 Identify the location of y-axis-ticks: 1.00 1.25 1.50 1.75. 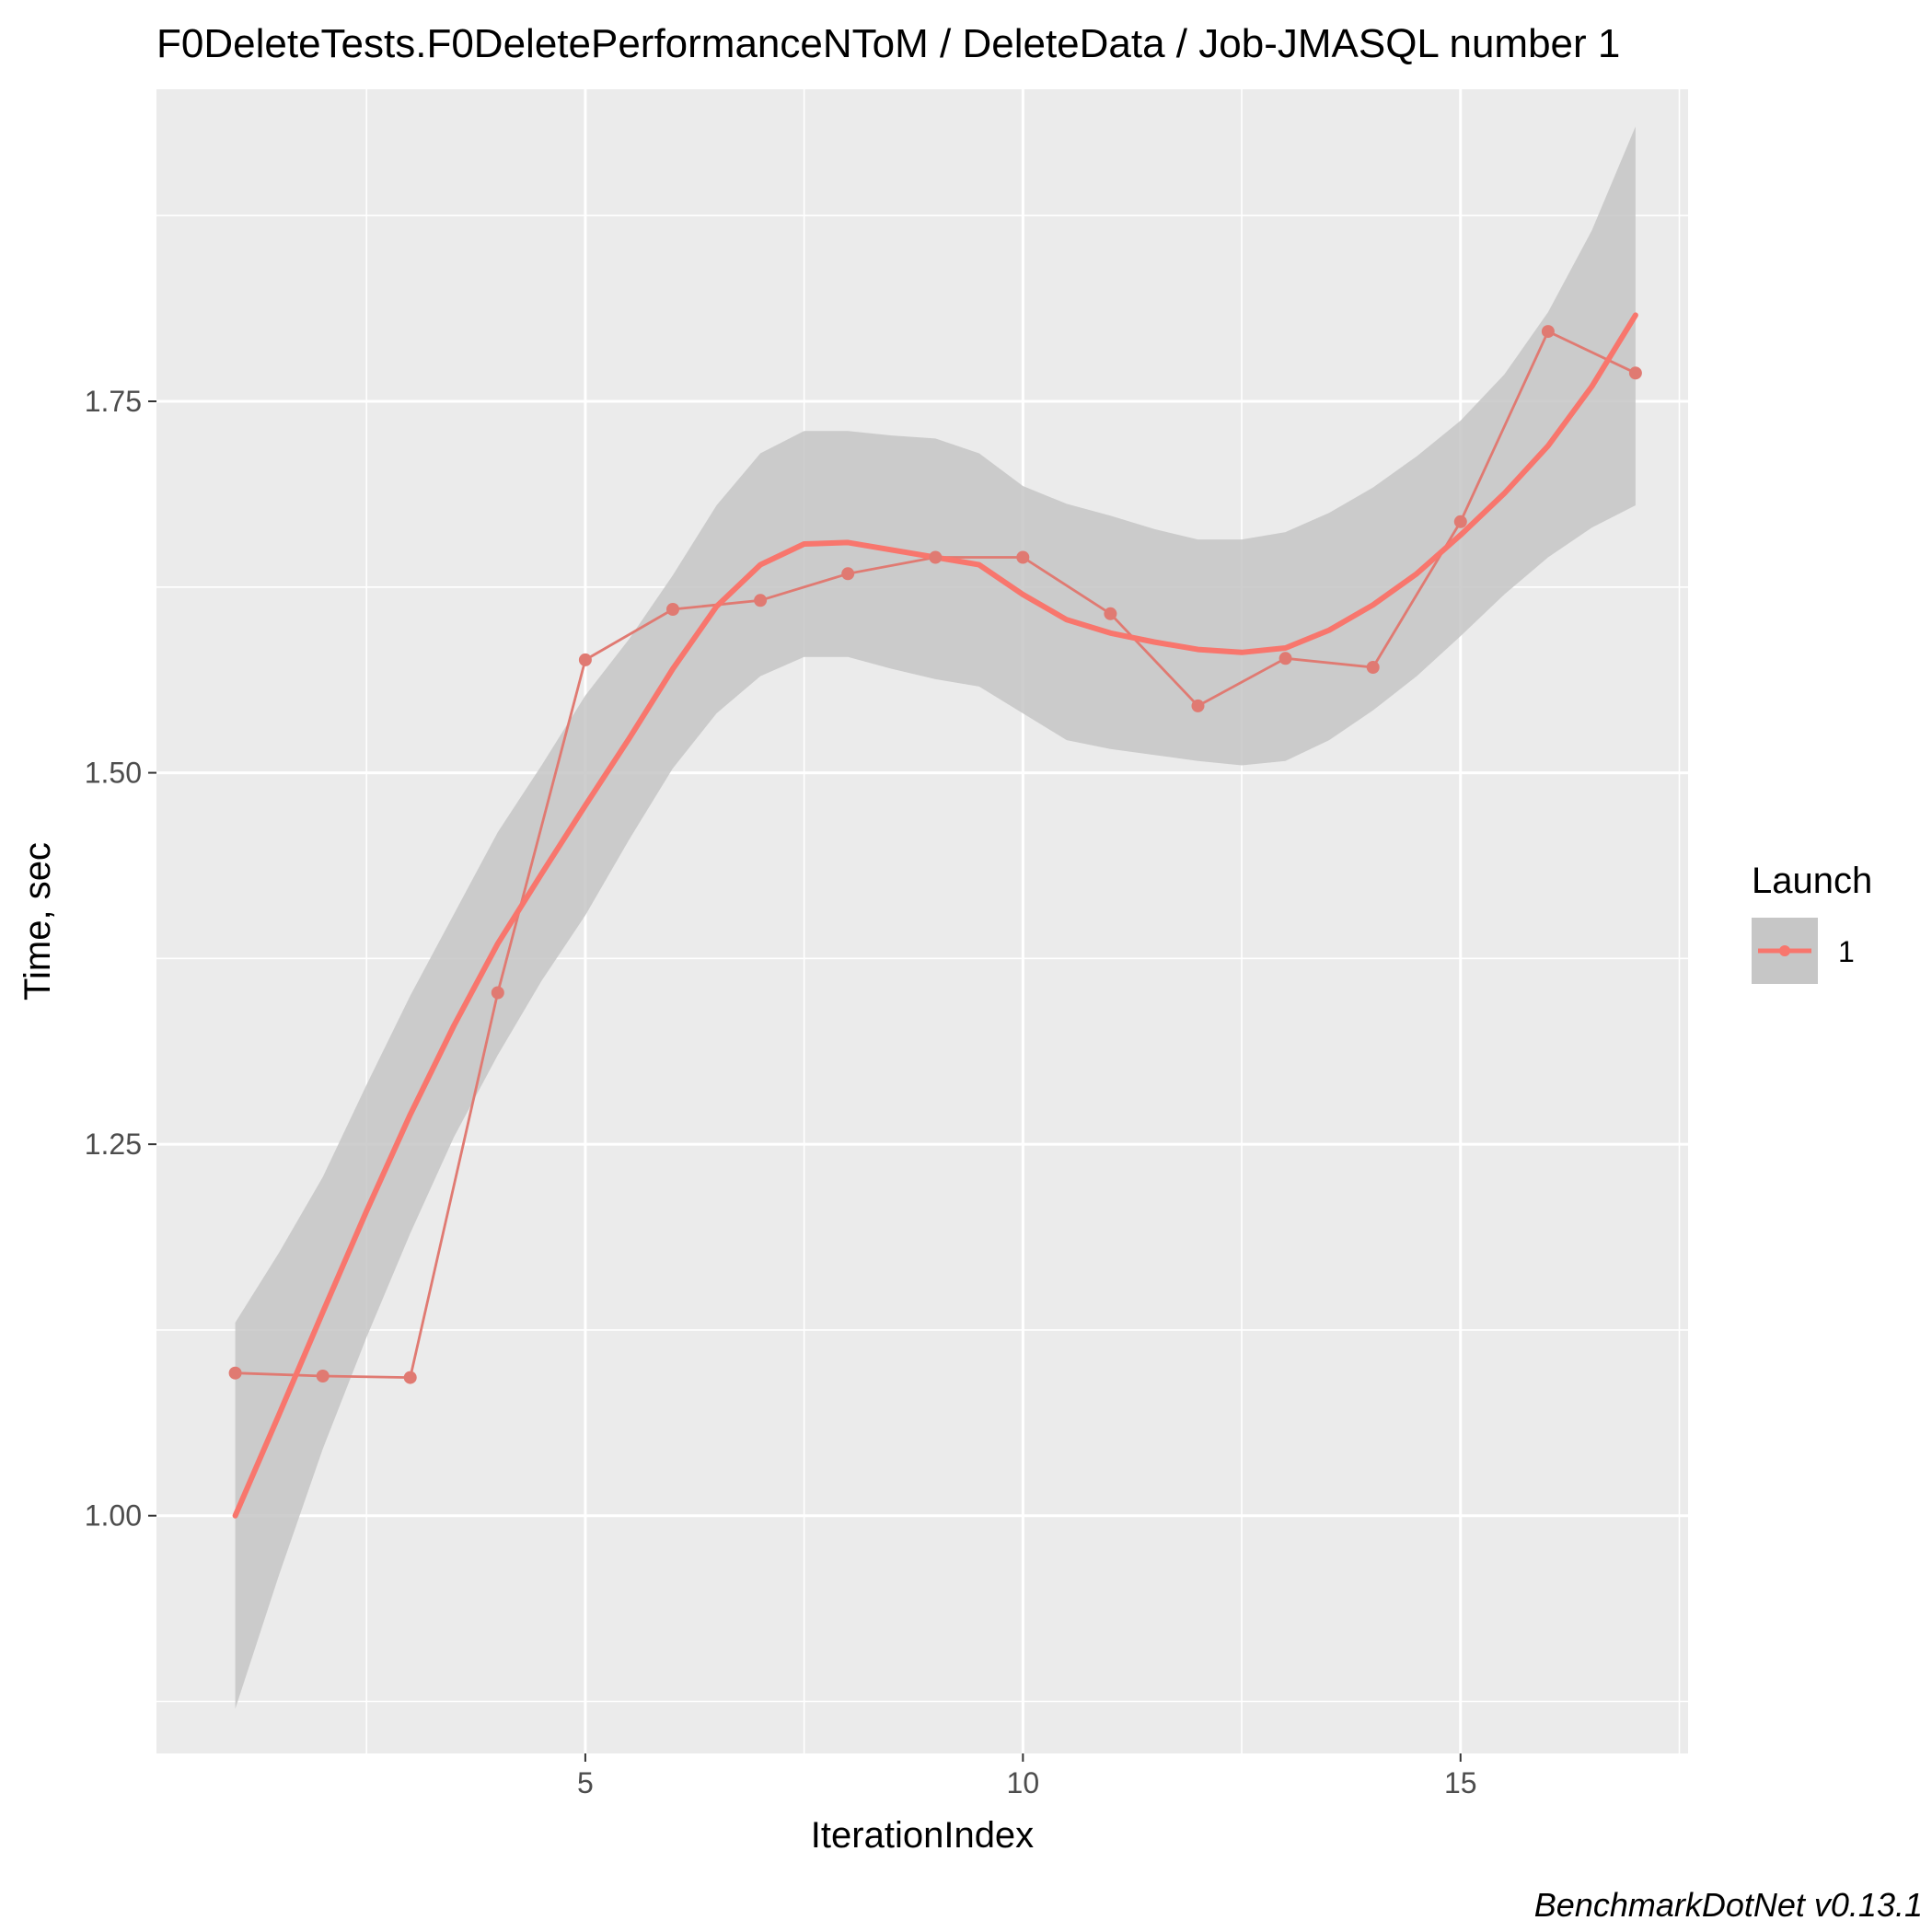
(121, 959).